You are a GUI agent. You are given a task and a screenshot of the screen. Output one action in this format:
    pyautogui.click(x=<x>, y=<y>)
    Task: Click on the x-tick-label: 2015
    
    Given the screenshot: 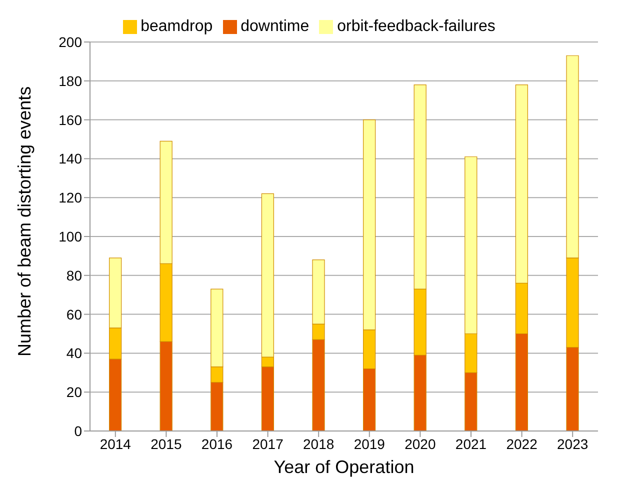 What is the action you would take?
    pyautogui.click(x=166, y=444)
    